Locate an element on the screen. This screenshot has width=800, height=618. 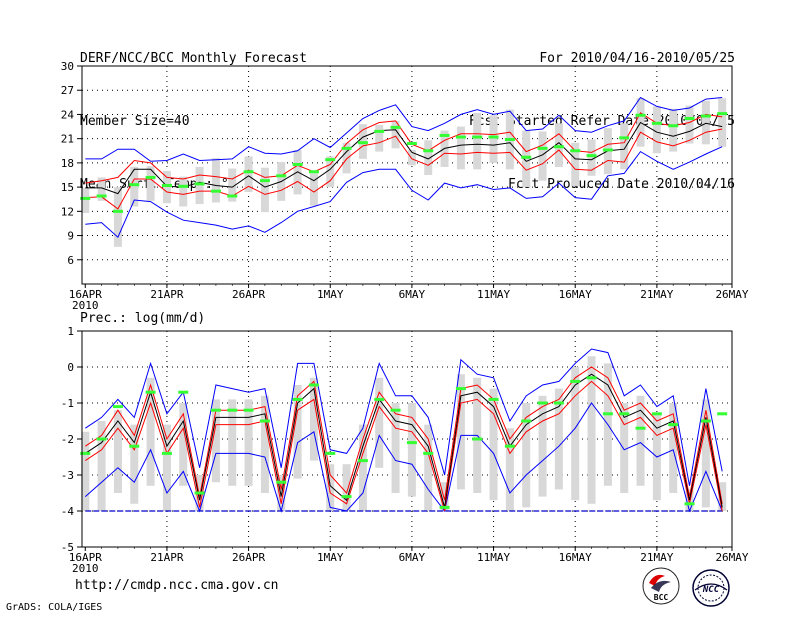
p1-xtick-label: 26APR is located at coordinates (248, 294).